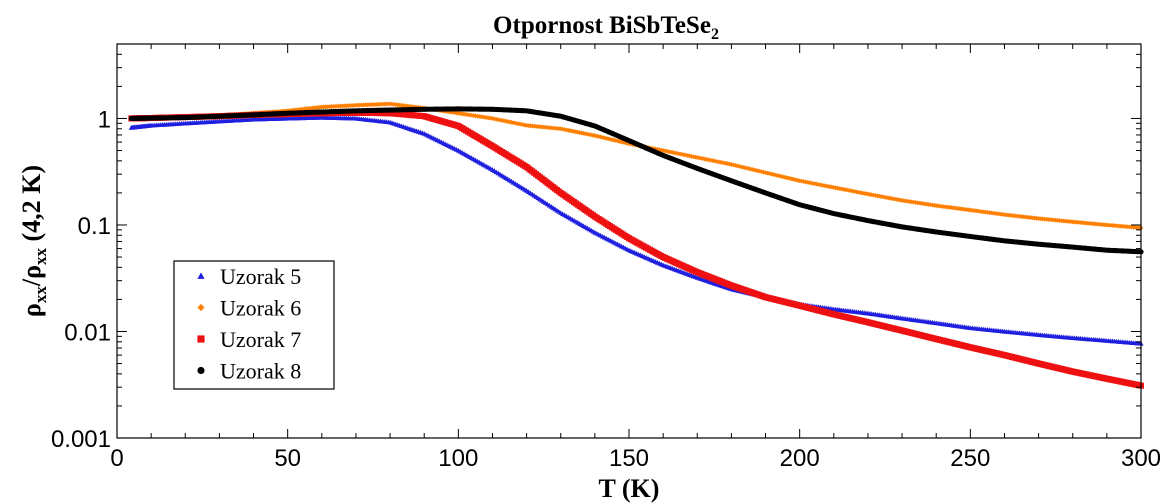  Describe the element at coordinates (104, 119) in the screenshot. I see `y-tick-label: 1` at that location.